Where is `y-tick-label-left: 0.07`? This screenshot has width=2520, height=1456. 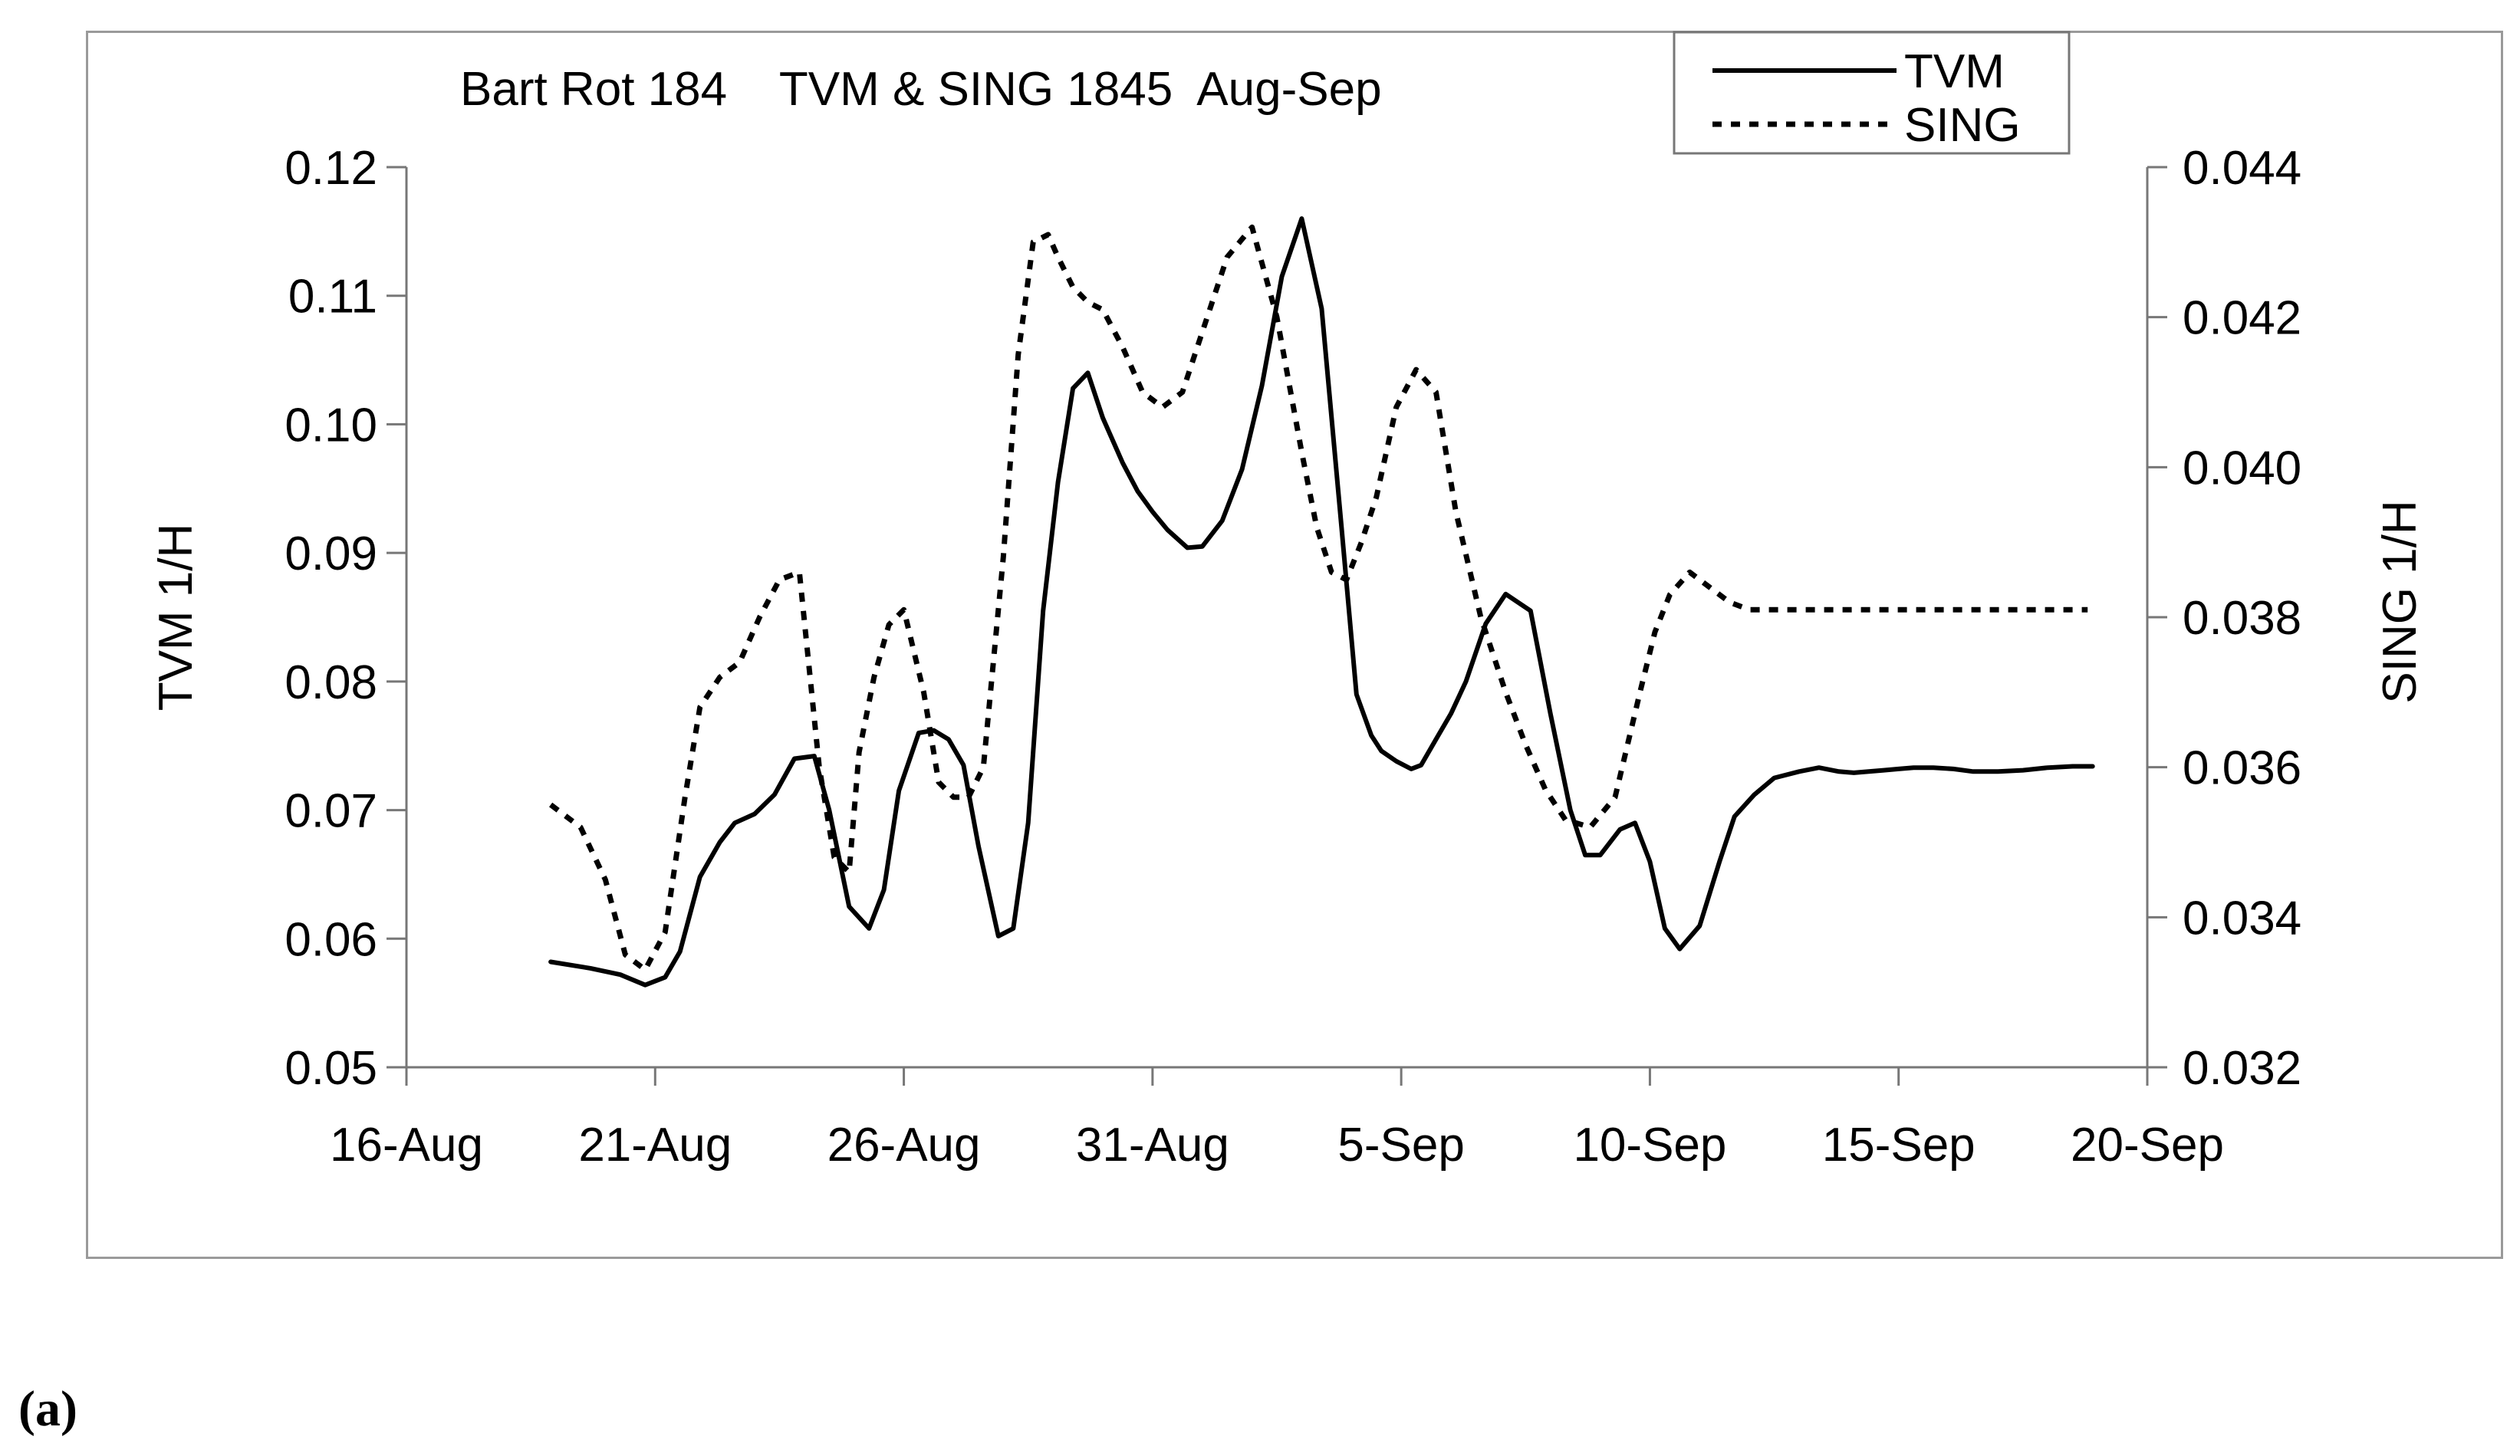
y-tick-label-left: 0.07 is located at coordinates (331, 811).